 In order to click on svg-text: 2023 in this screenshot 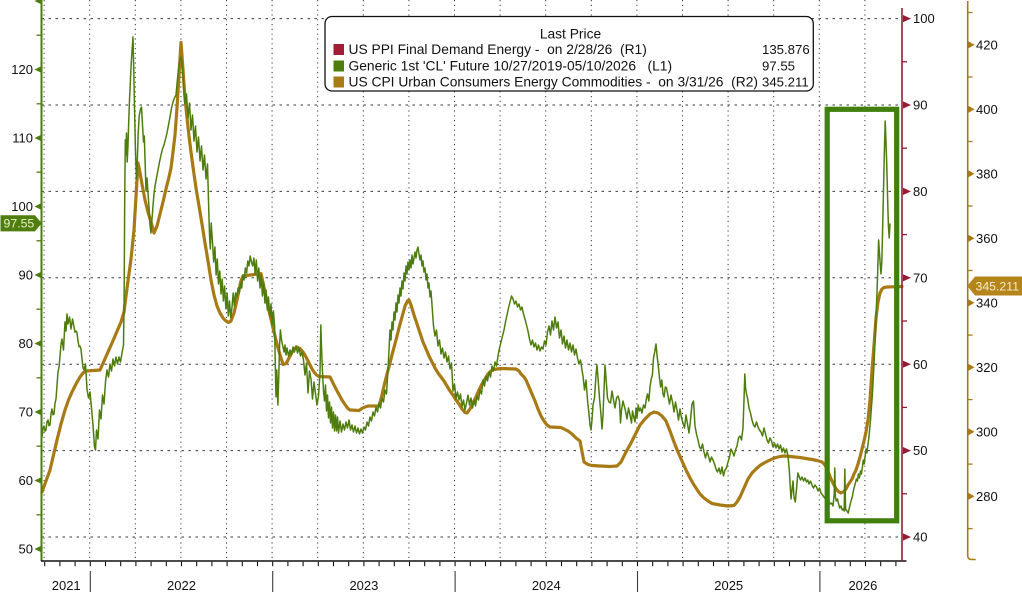, I will do `click(363, 585)`.